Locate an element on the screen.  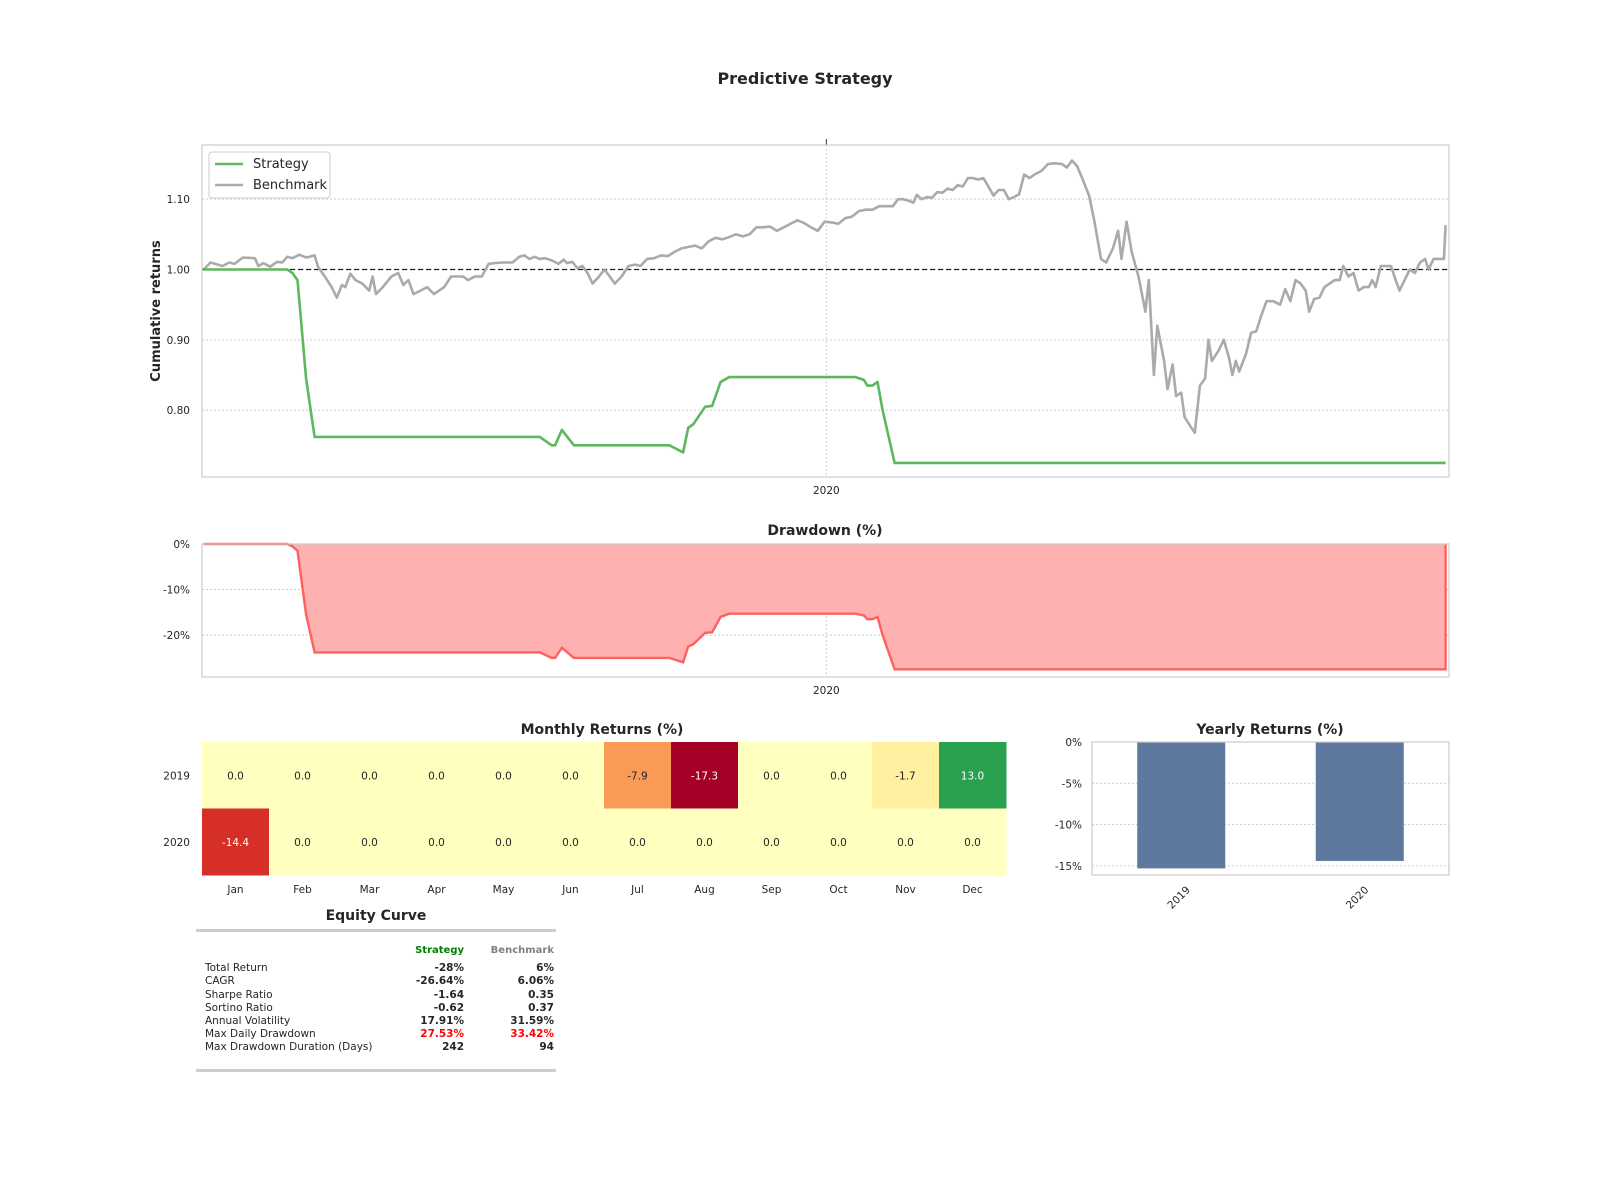
tearsheet-metric-label: Total Return is located at coordinates (286, 968).